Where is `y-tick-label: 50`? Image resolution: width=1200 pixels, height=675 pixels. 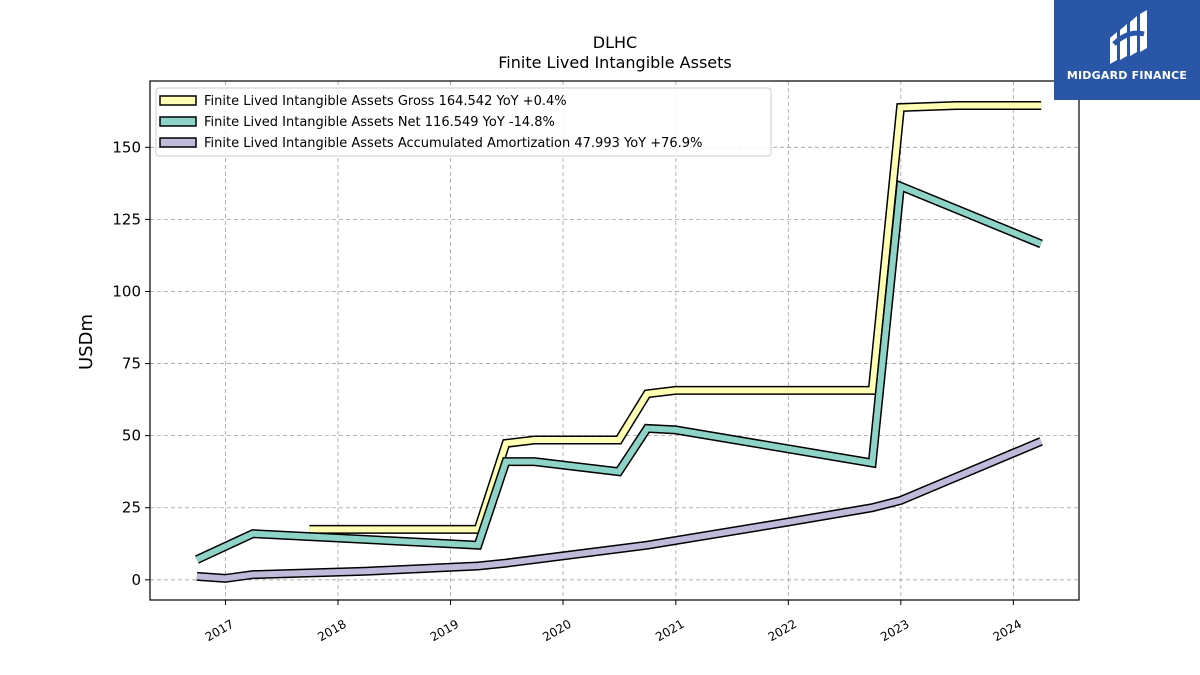 y-tick-label: 50 is located at coordinates (131, 436).